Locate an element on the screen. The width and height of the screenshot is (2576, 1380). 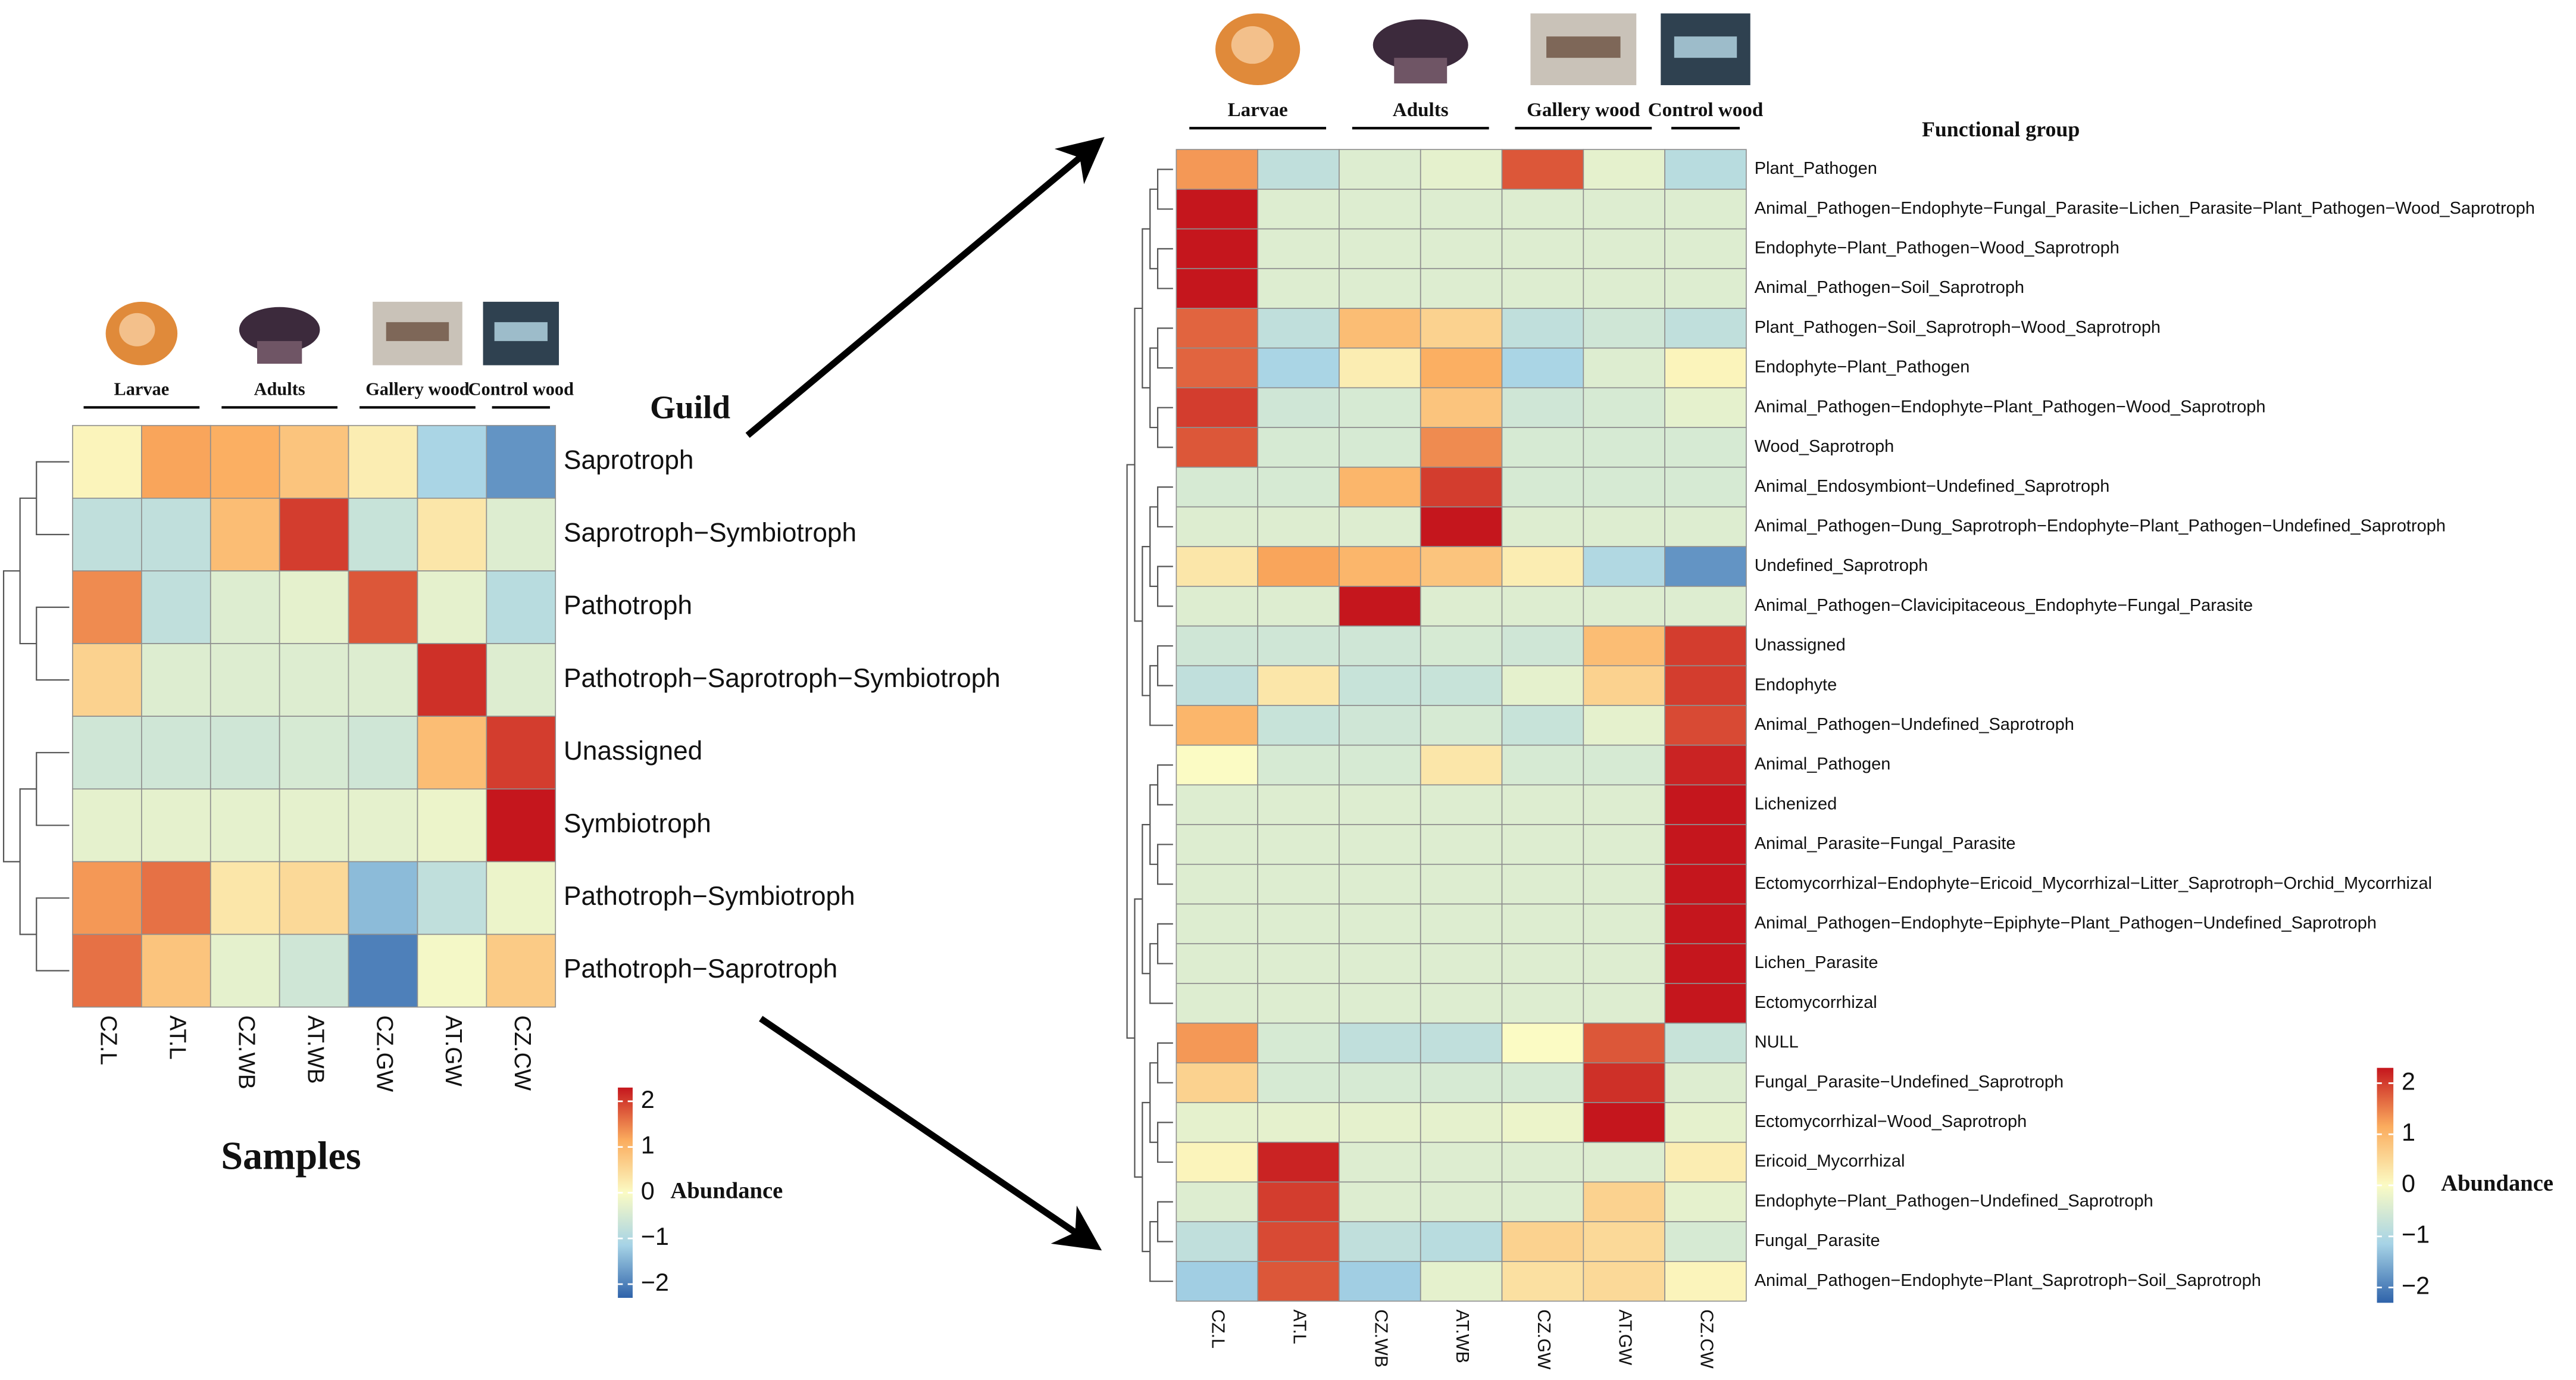
row-label: Plant_Pathogen is located at coordinates (1816, 168).